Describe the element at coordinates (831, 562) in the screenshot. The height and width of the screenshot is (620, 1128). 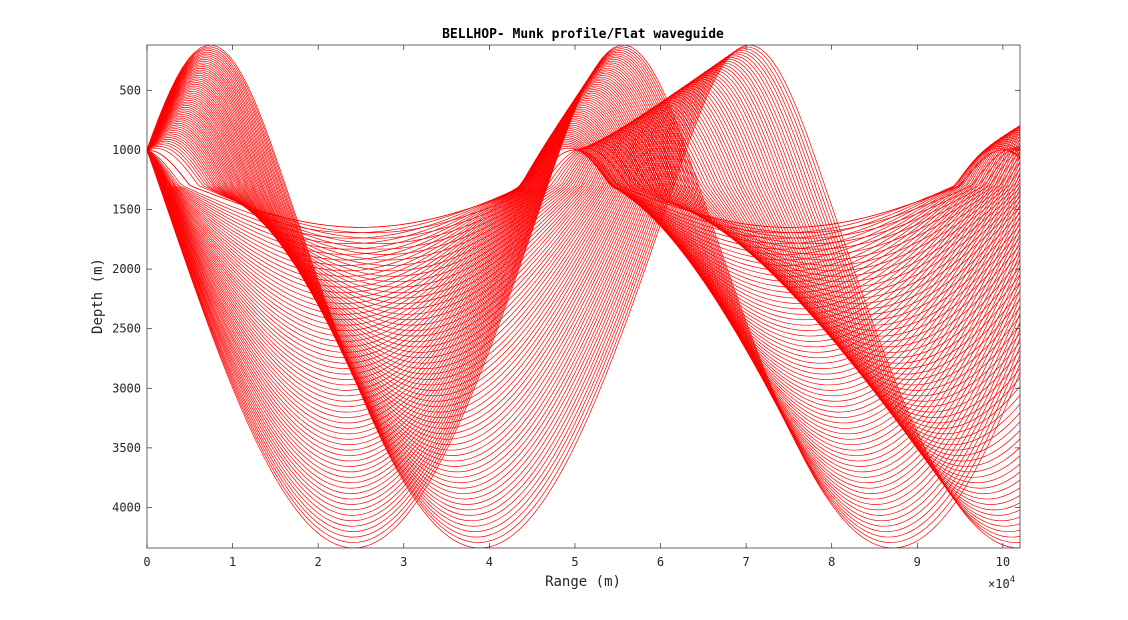
I see `x-tick-label: 8` at that location.